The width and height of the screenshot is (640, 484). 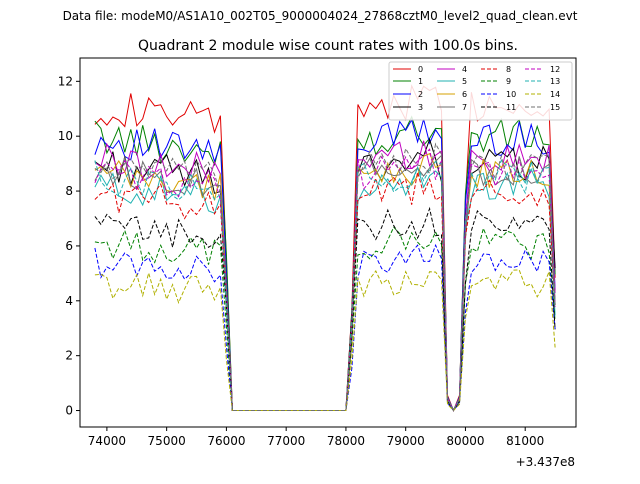 I want to click on x-tick-label: 76000, so click(x=226, y=441).